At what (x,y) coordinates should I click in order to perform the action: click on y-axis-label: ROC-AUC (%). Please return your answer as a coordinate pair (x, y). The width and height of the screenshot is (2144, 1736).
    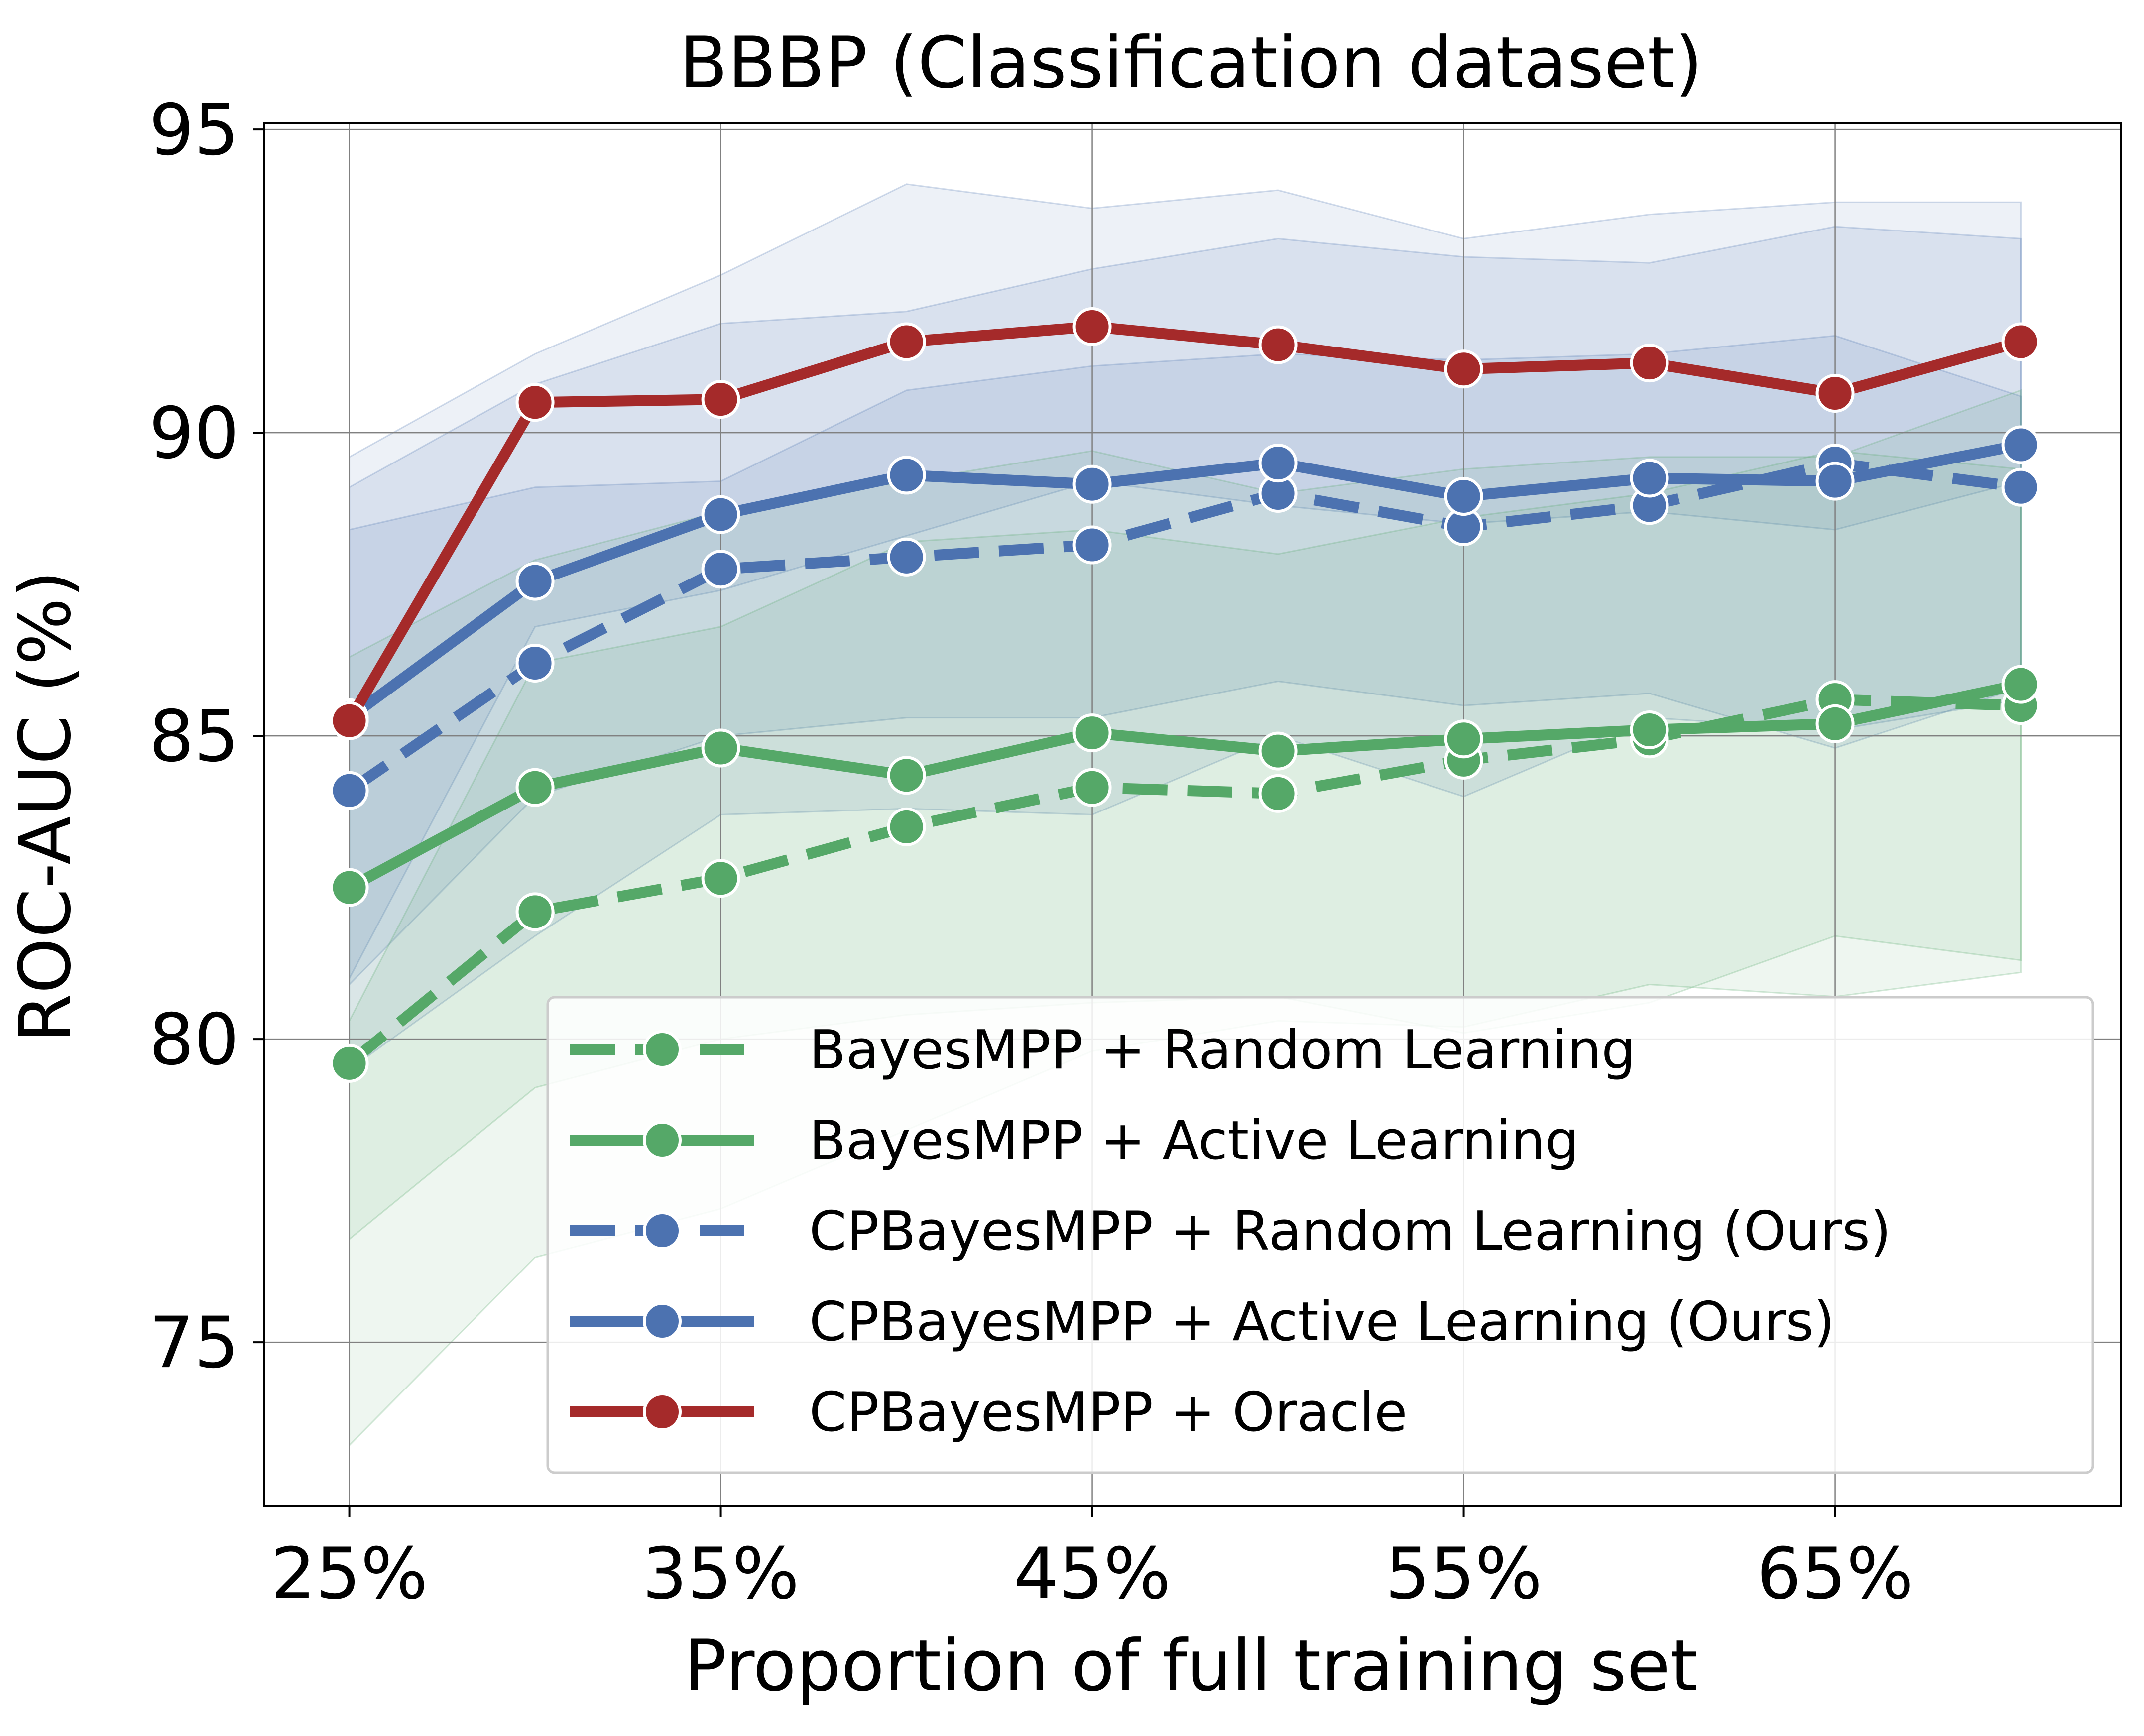
    Looking at the image, I should click on (45, 807).